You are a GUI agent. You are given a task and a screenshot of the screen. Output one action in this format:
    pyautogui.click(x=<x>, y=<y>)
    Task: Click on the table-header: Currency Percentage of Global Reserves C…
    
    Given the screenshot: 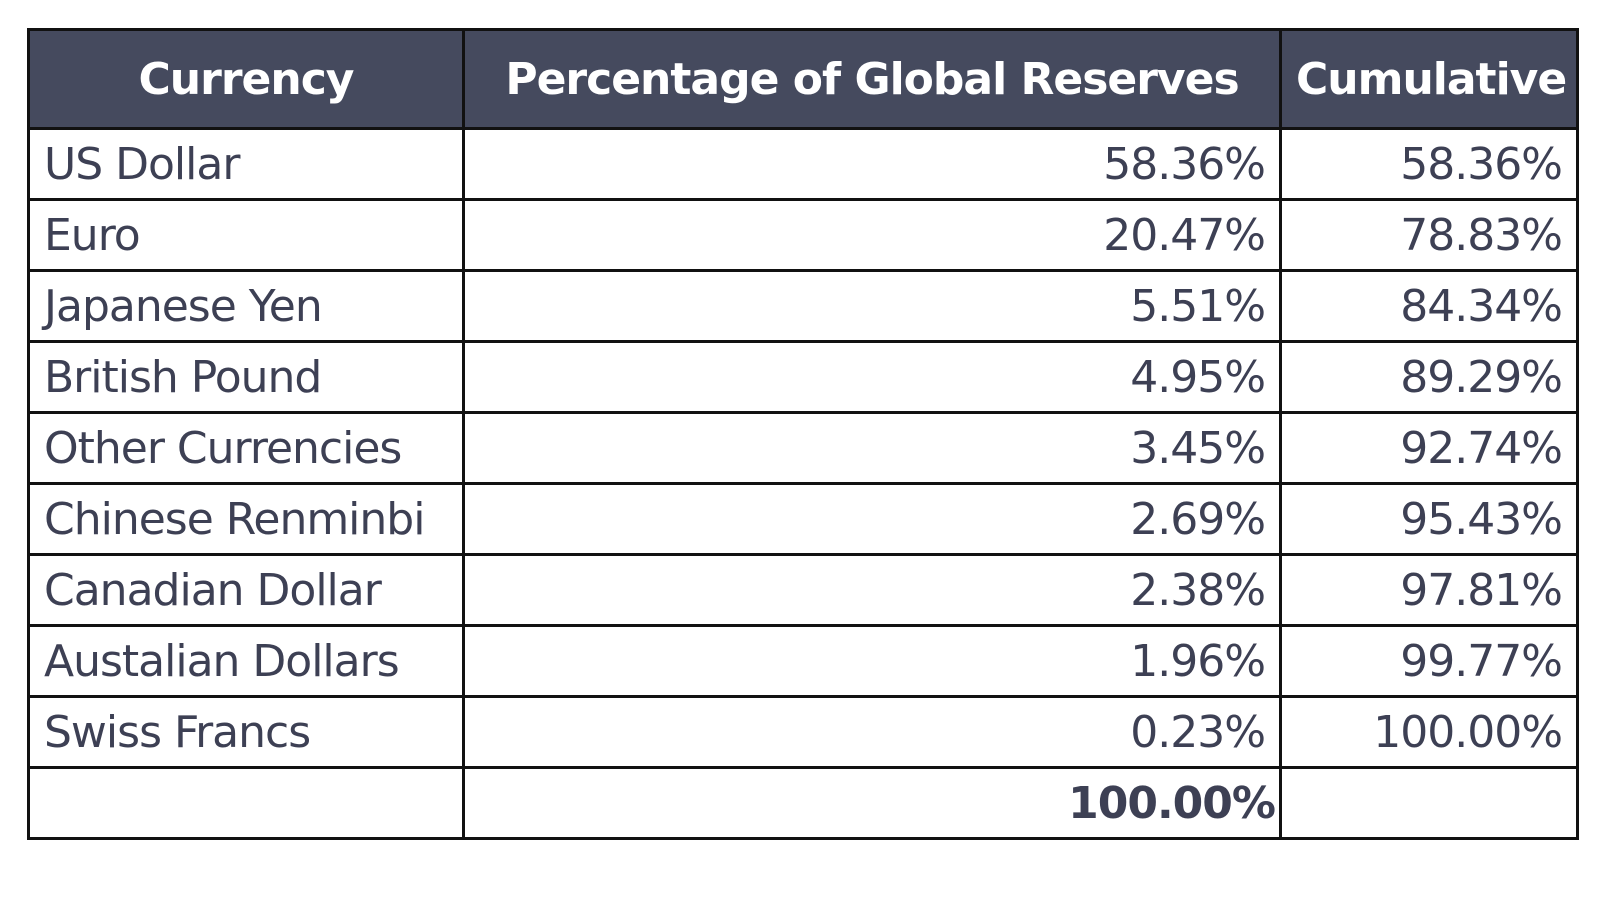 What is the action you would take?
    pyautogui.click(x=803, y=79)
    